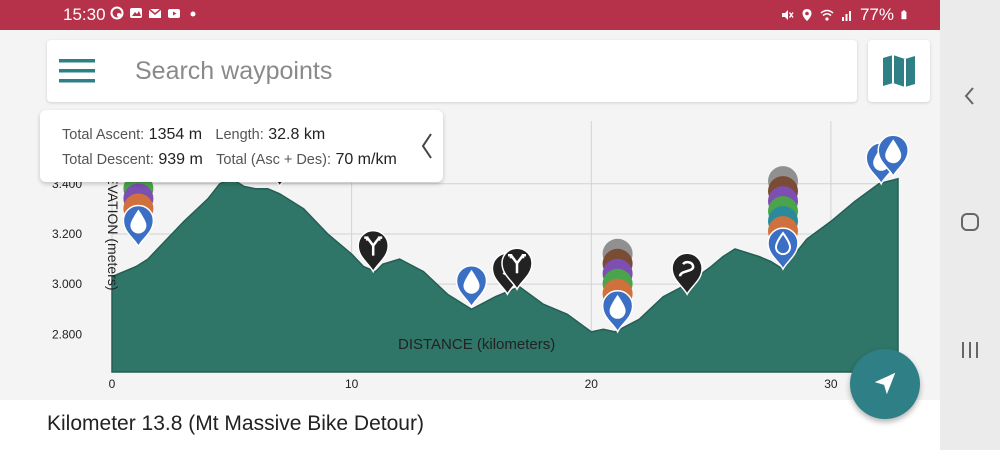 This screenshot has width=1000, height=450. Describe the element at coordinates (904, 15) in the screenshot. I see `battery-icon` at that location.